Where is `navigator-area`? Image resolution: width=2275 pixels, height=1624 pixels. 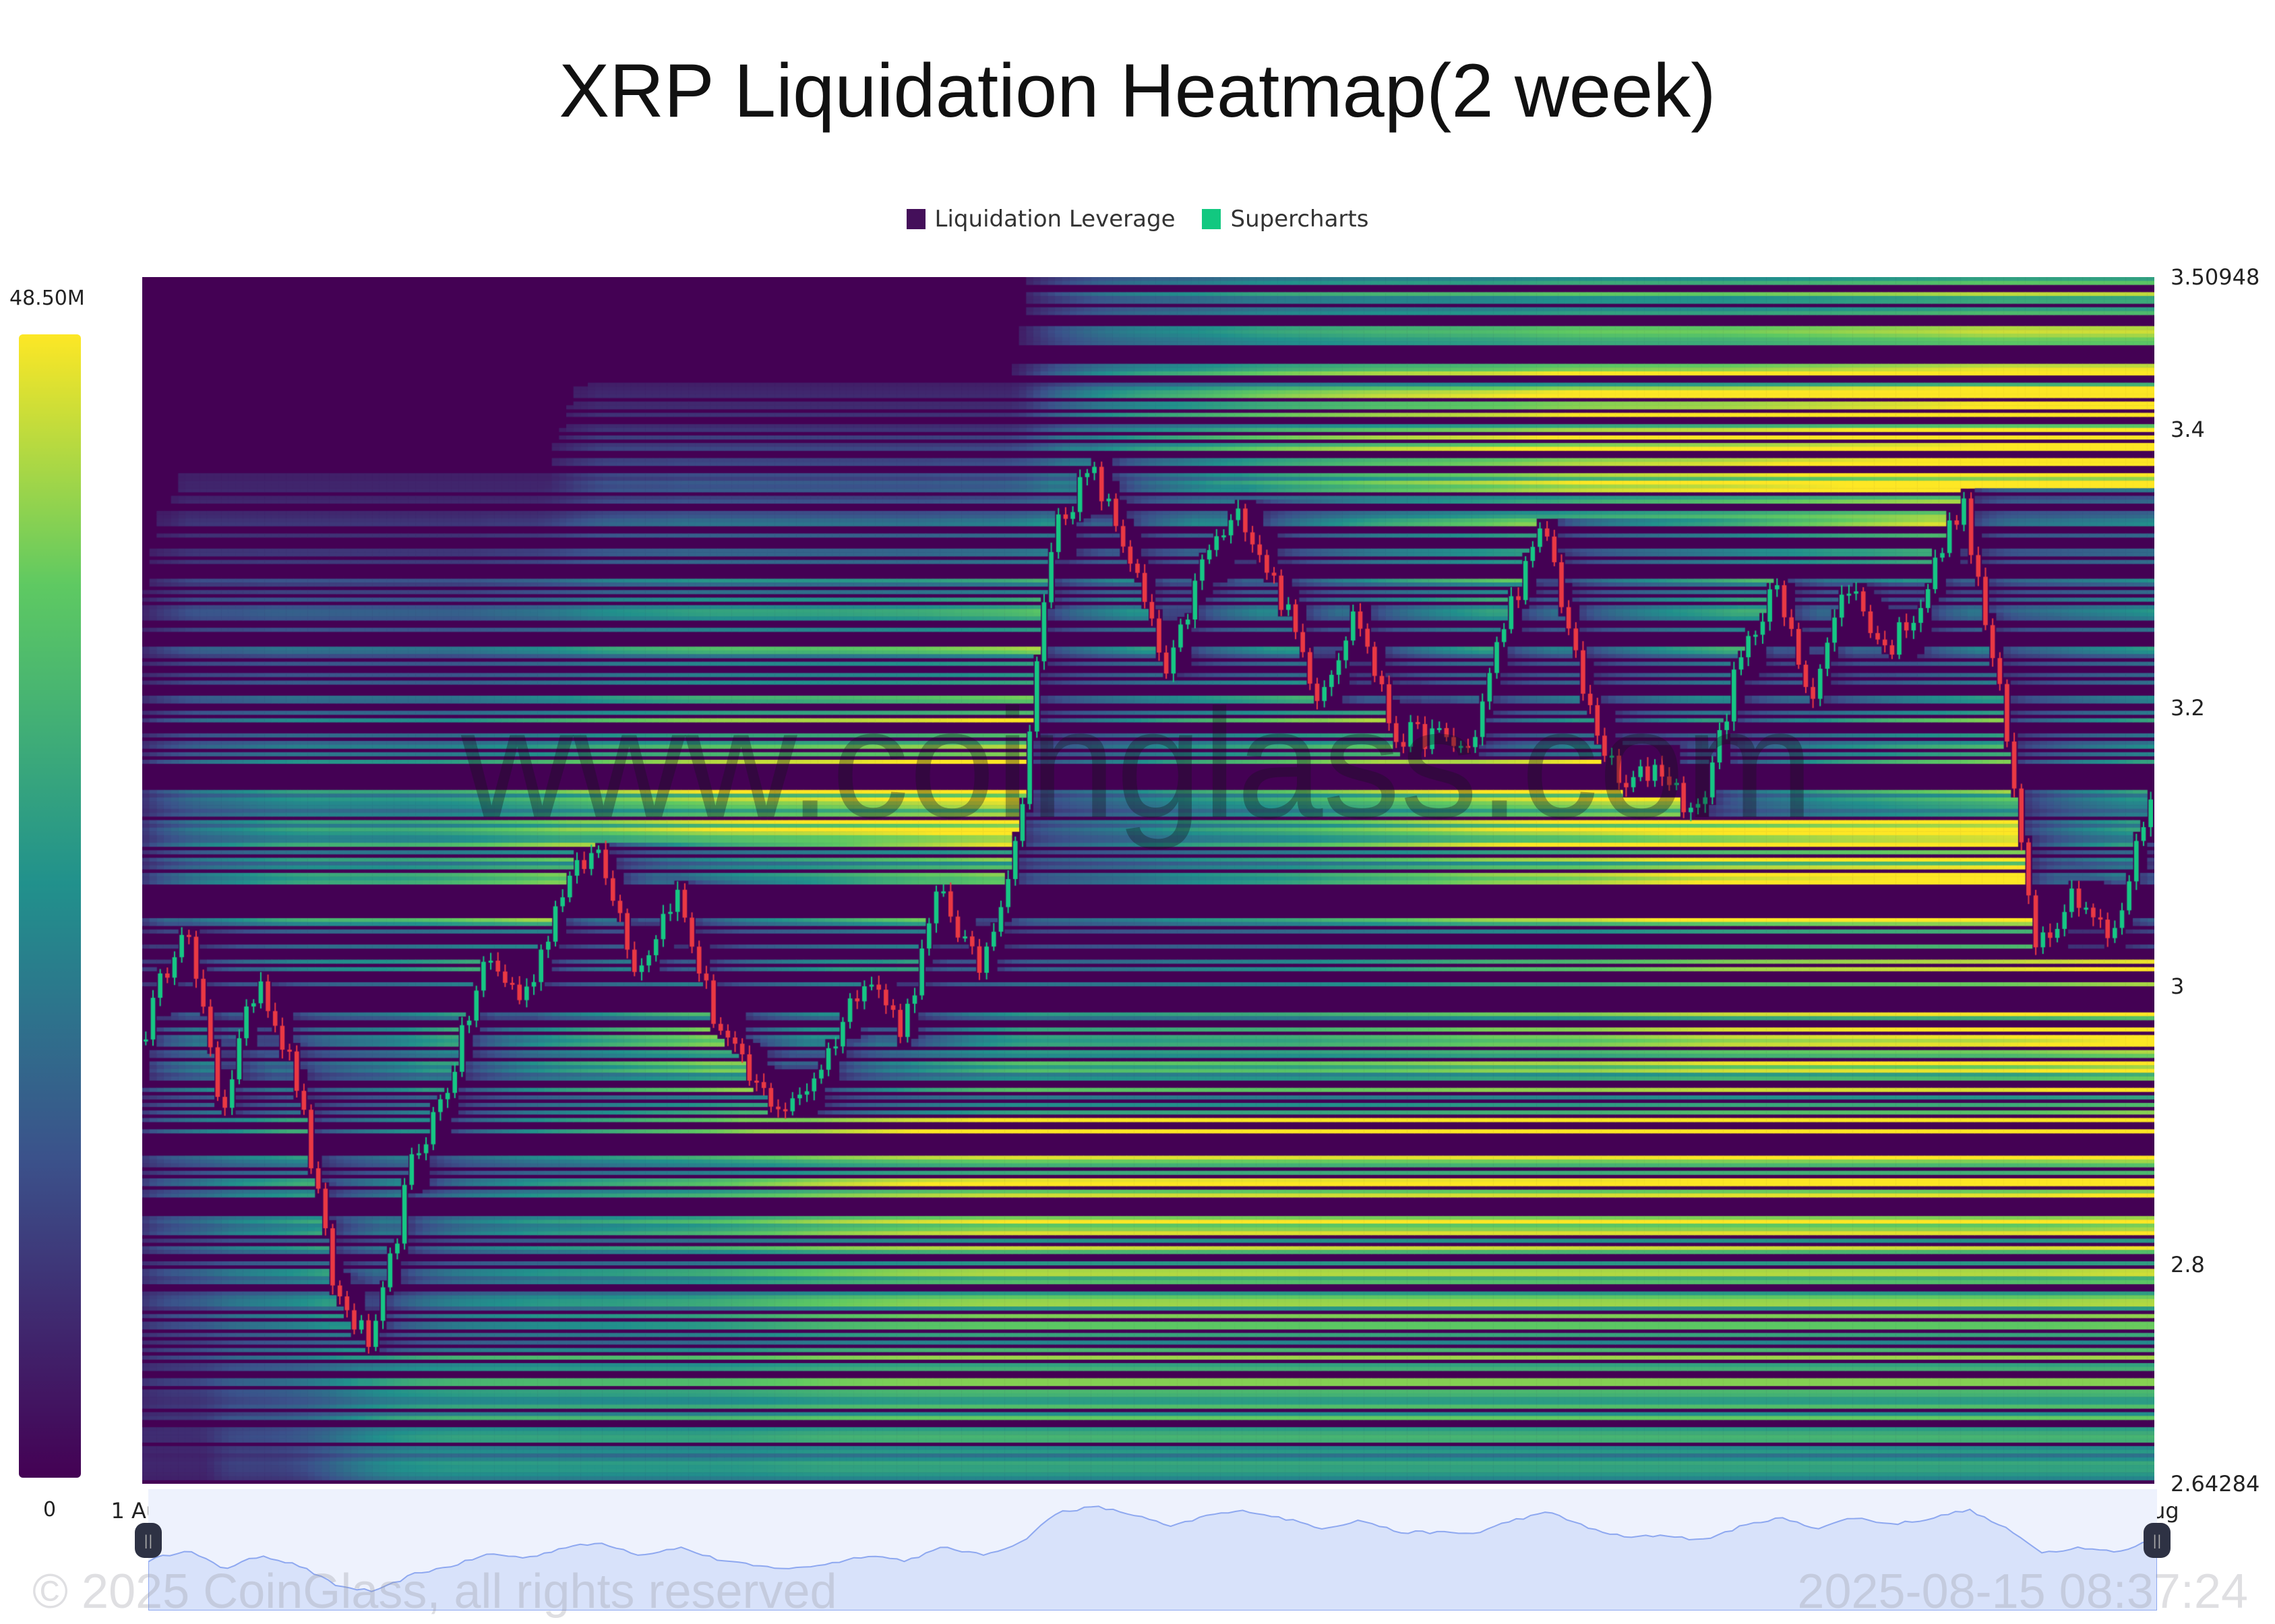 navigator-area is located at coordinates (1152, 1558).